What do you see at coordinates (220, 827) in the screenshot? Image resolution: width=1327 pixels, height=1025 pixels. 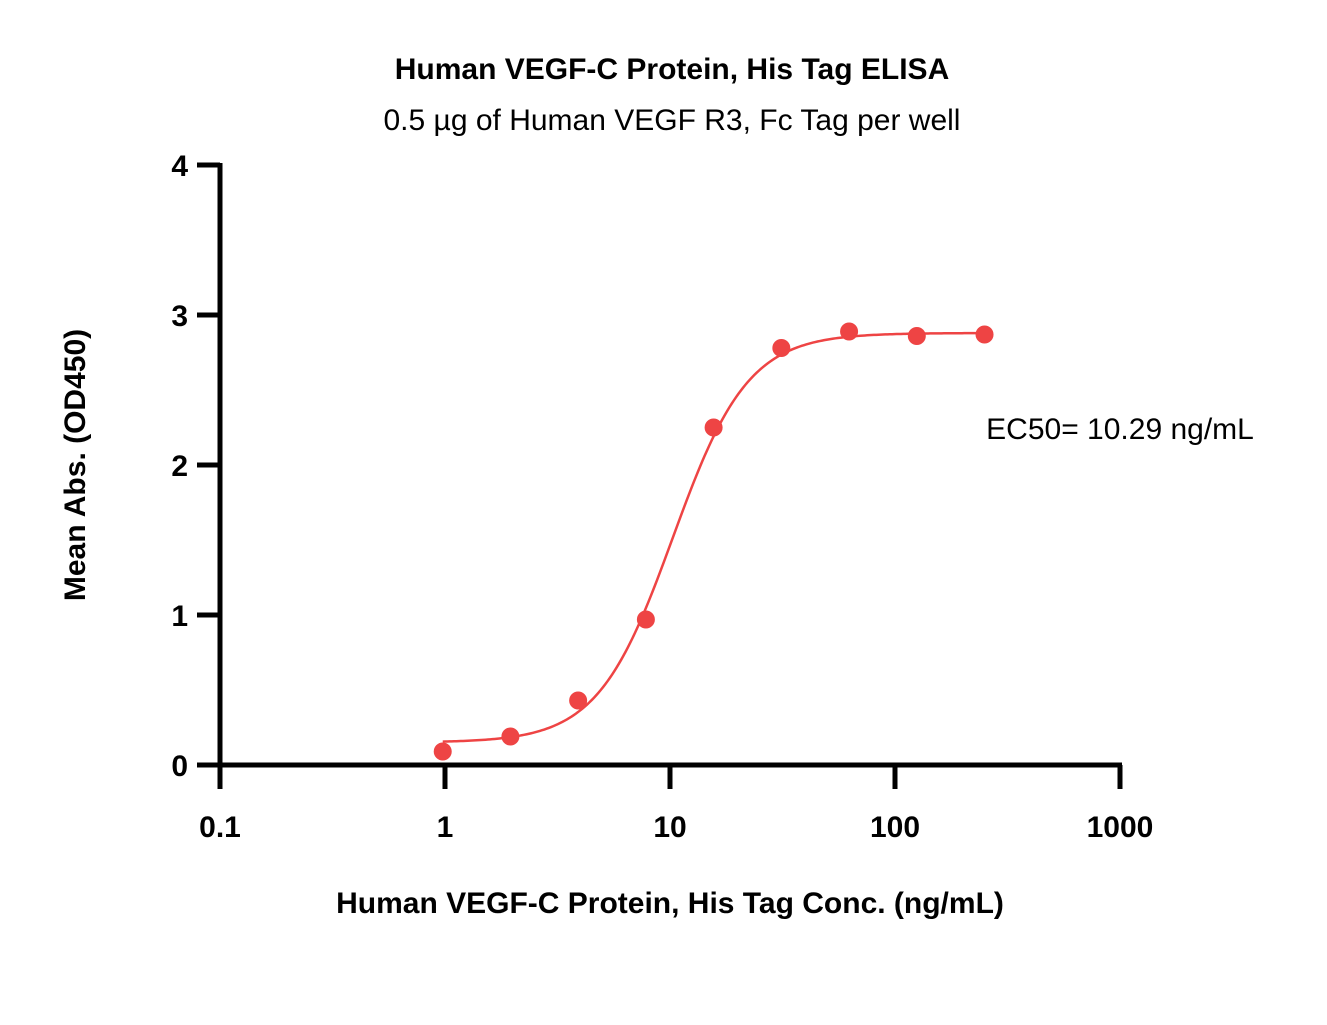 I see `x-tick-label: 0.1` at bounding box center [220, 827].